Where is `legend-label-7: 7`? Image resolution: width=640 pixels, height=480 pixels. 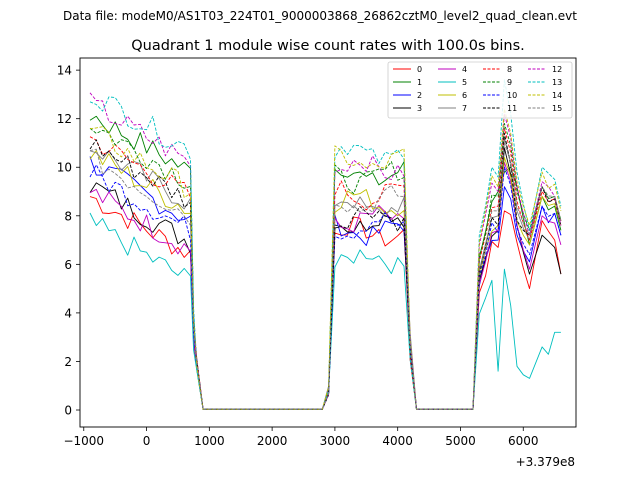 legend-label-7: 7 is located at coordinates (464, 108).